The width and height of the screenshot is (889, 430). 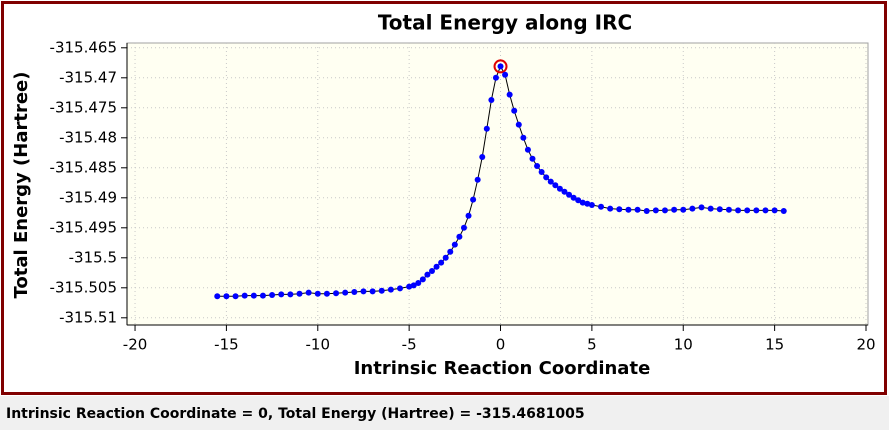 What do you see at coordinates (865, 345) in the screenshot?
I see `x-tick-label: 20` at bounding box center [865, 345].